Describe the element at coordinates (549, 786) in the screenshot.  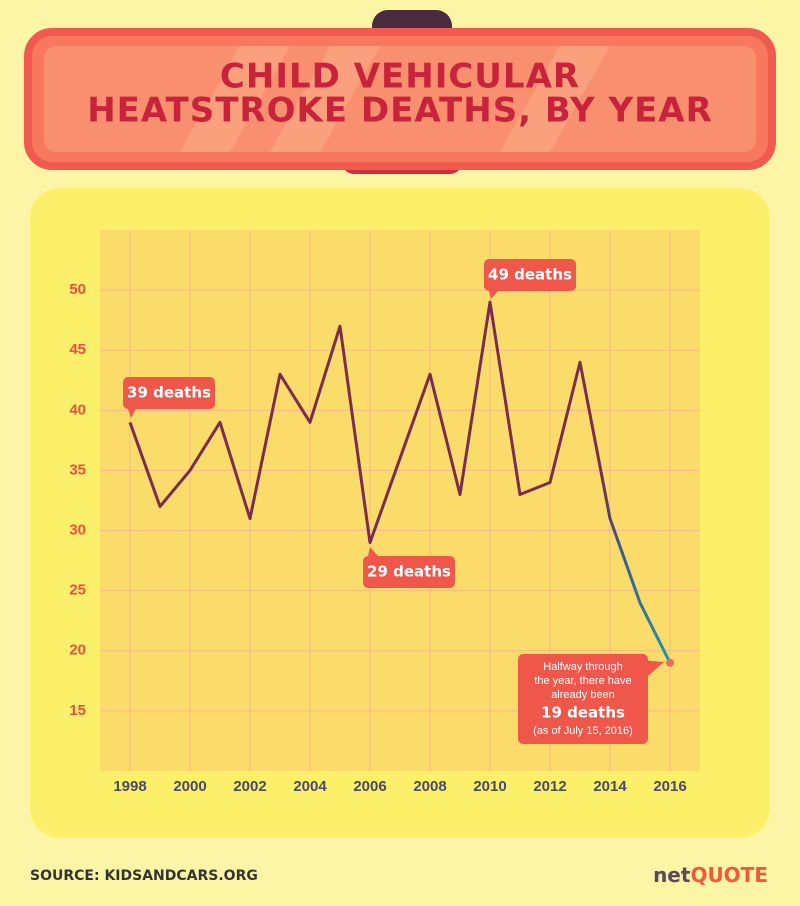
I see `x-tick-label: 2012` at that location.